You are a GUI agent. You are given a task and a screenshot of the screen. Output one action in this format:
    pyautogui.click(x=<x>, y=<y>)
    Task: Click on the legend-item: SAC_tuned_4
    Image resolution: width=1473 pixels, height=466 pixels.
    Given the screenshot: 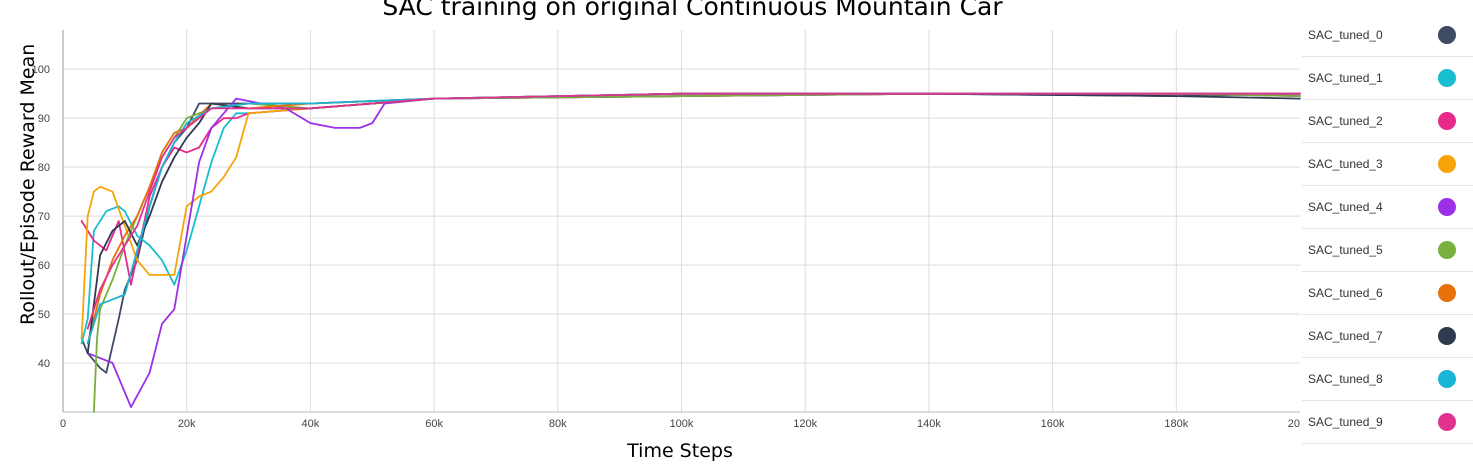 What is the action you would take?
    pyautogui.click(x=1387, y=207)
    